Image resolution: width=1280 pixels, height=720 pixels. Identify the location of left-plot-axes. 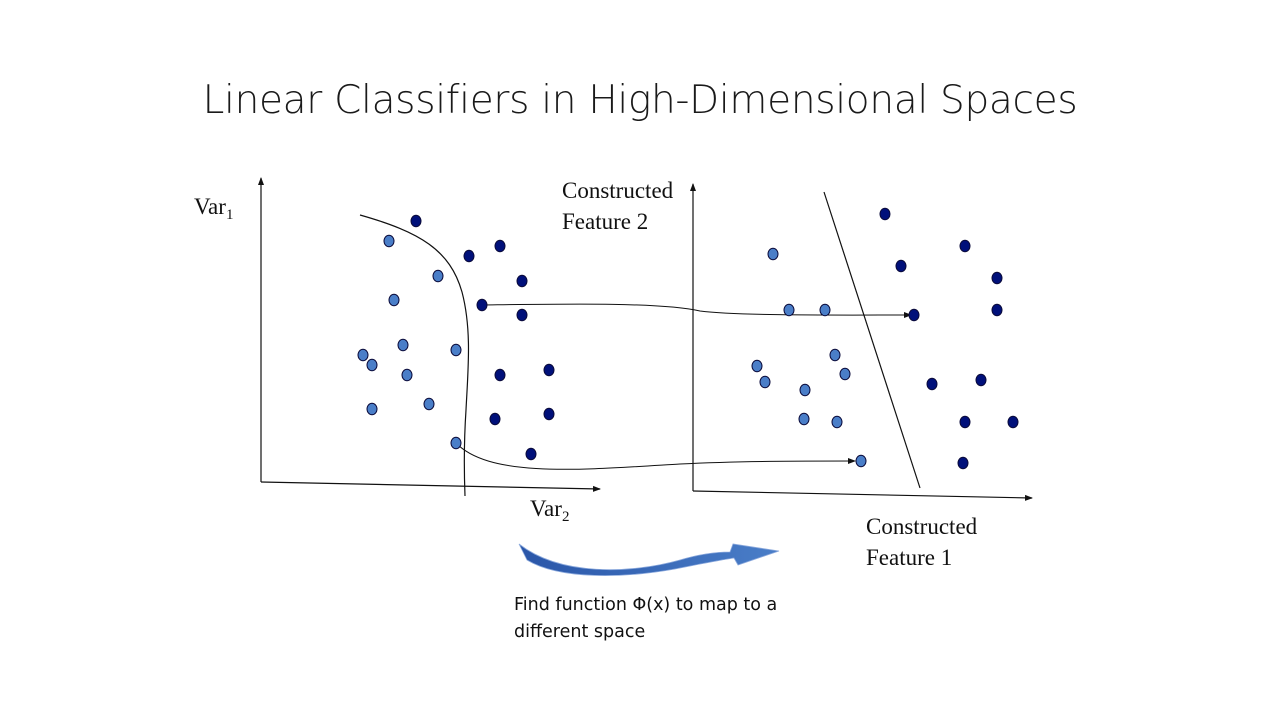
(429, 334).